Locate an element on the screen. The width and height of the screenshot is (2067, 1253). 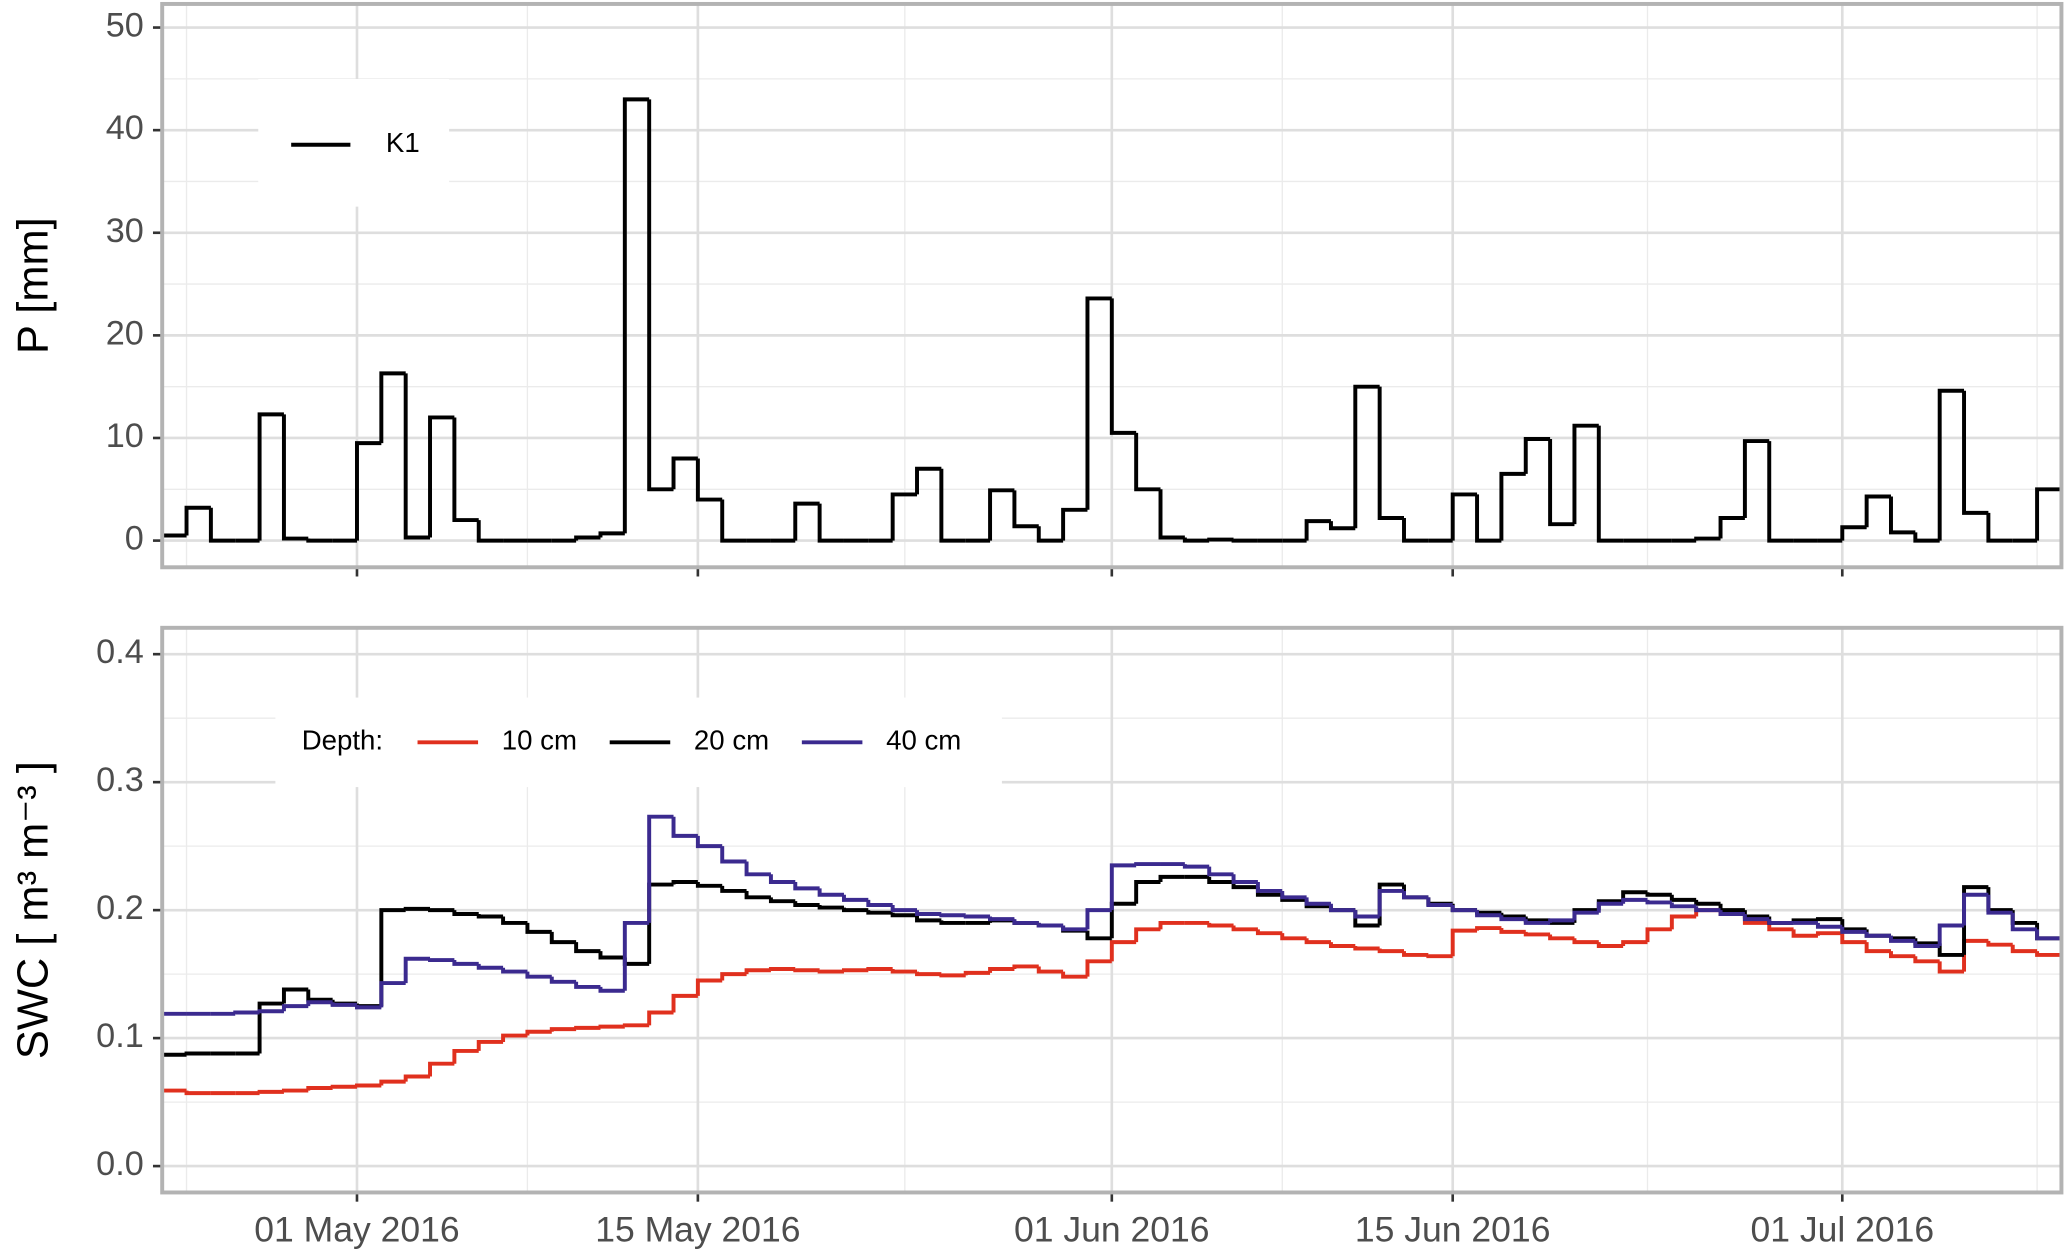
y-tick-label: 20 is located at coordinates (125, 333).